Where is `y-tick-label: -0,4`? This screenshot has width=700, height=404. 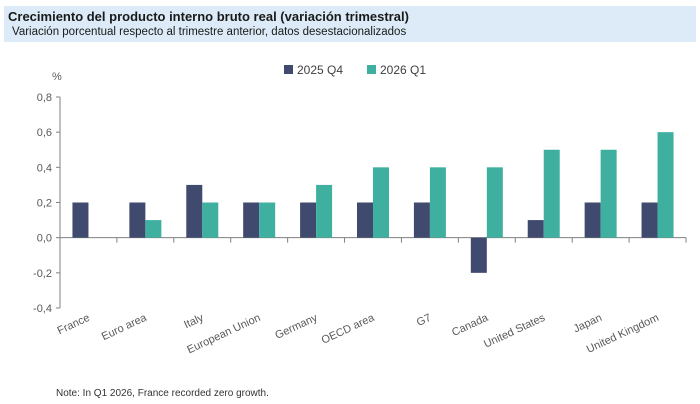 y-tick-label: -0,4 is located at coordinates (42, 309).